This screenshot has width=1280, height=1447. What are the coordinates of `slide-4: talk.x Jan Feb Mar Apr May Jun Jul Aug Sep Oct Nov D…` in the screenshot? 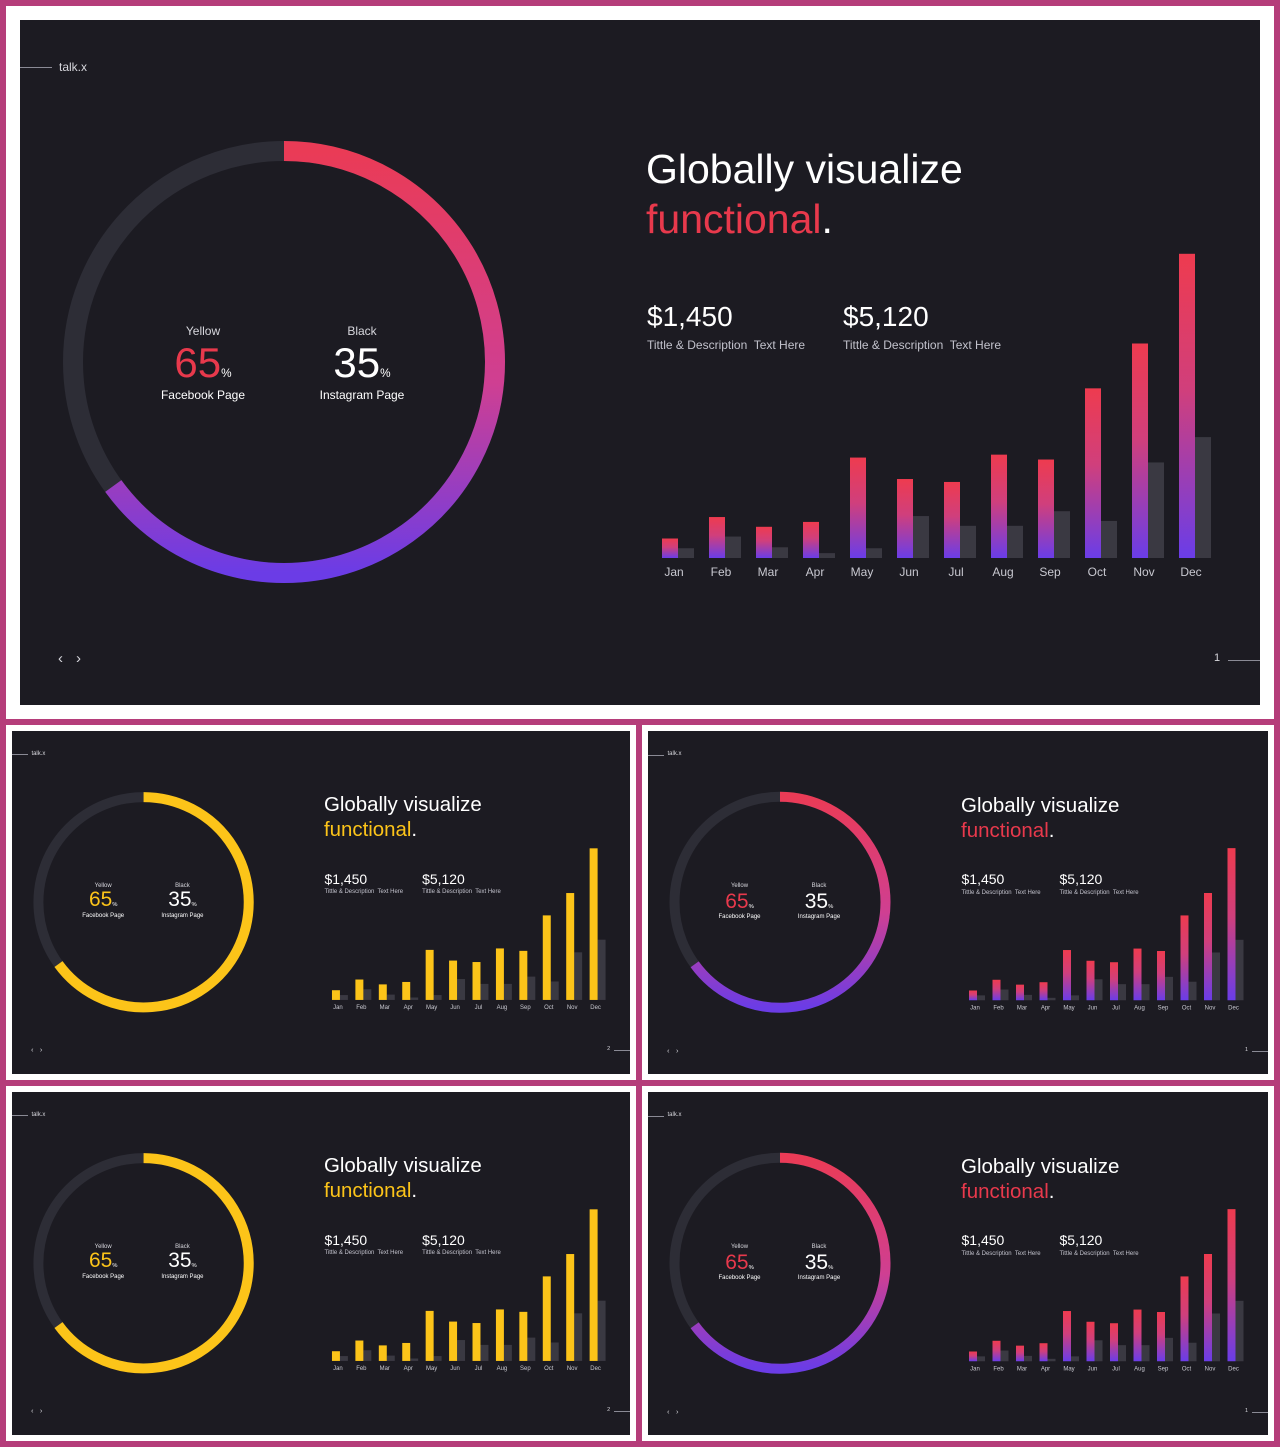 It's located at (321, 1263).